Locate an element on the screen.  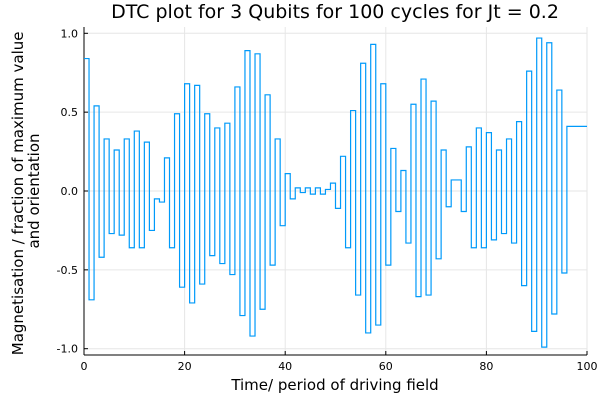
y-tick-label: -0.5 is located at coordinates (67, 270).